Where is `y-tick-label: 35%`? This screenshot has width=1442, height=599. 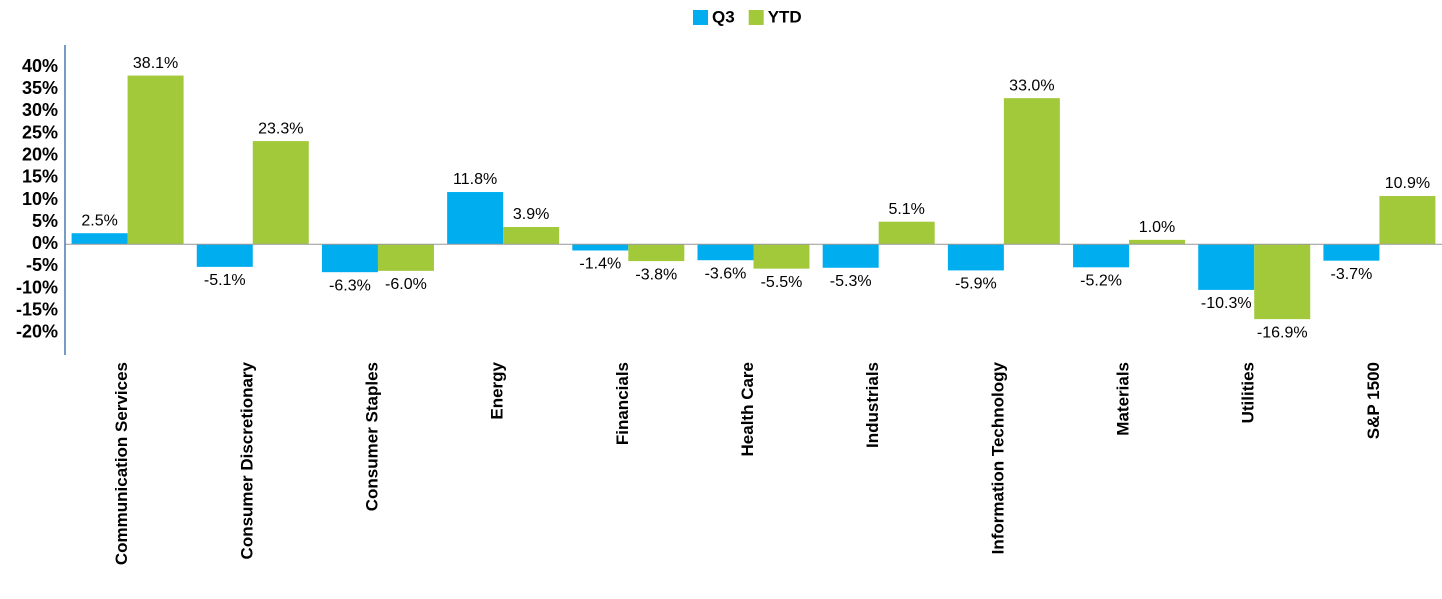 y-tick-label: 35% is located at coordinates (40, 88).